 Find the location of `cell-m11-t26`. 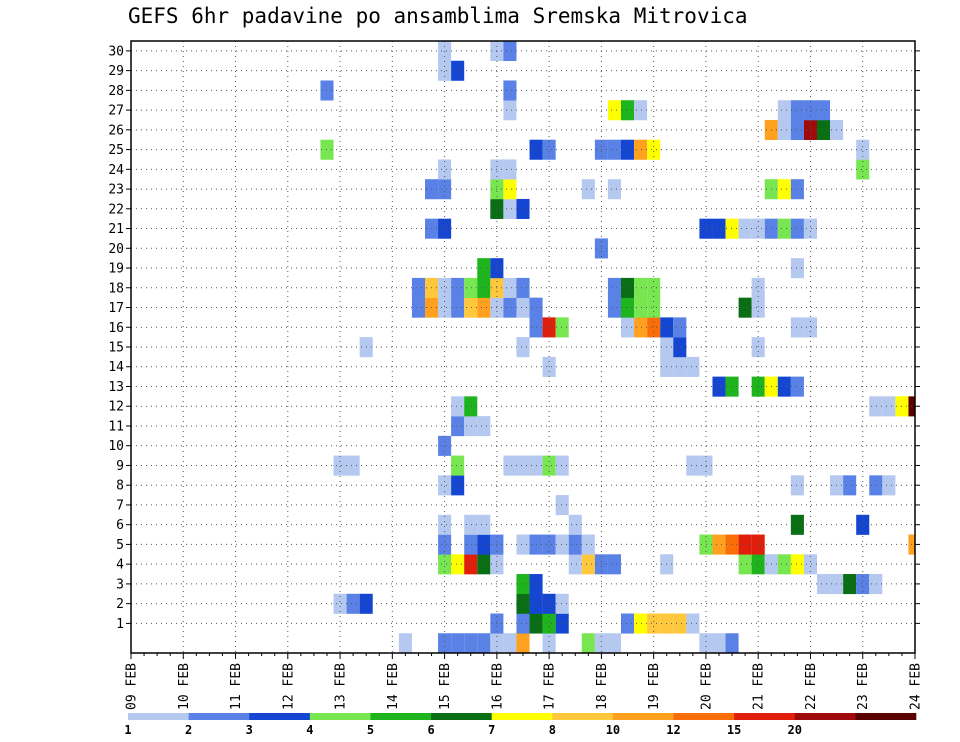

cell-m11-t26 is located at coordinates (471, 426).